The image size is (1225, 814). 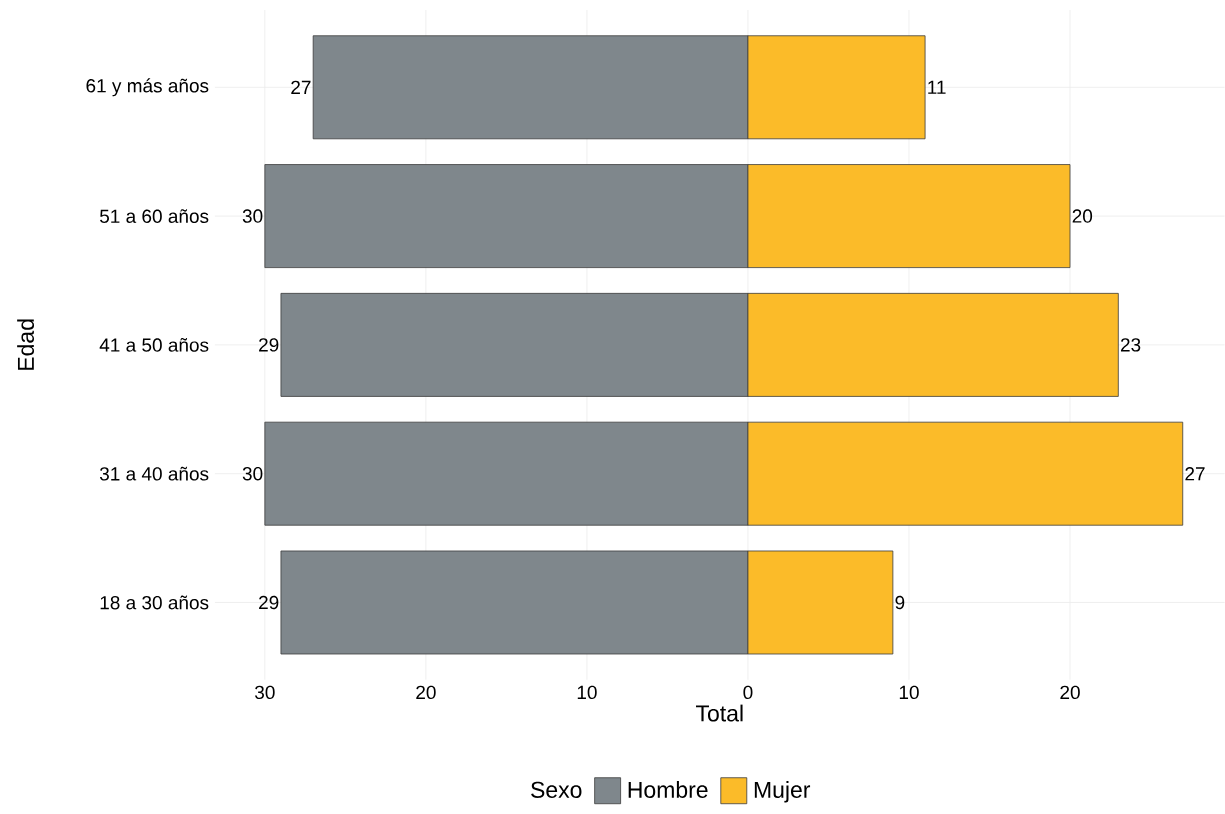 I want to click on data-label: 20, so click(x=1082, y=216).